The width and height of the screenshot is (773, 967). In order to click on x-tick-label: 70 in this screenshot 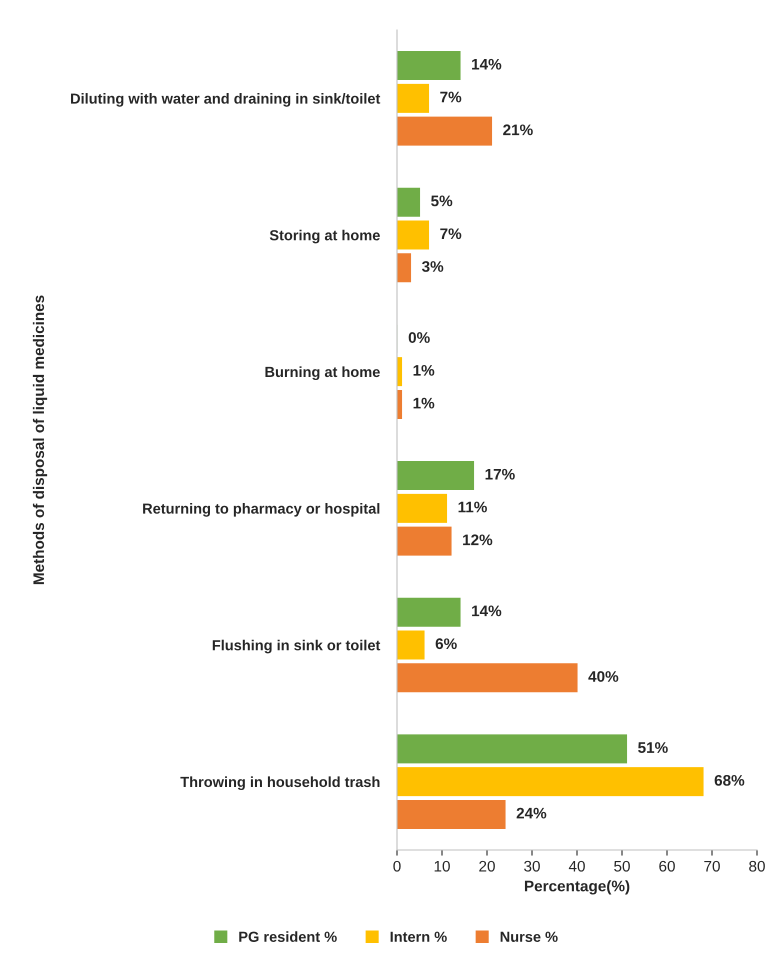, I will do `click(712, 866)`.